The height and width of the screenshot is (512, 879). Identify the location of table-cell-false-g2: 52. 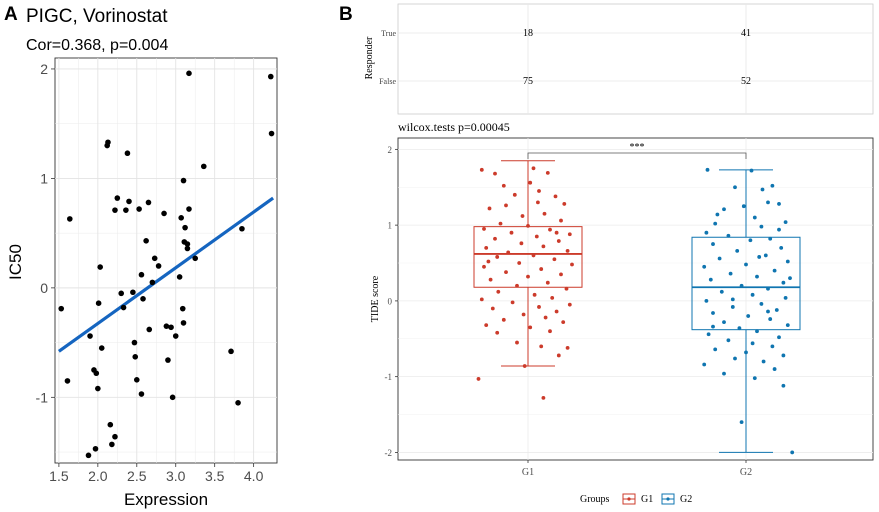
(746, 81).